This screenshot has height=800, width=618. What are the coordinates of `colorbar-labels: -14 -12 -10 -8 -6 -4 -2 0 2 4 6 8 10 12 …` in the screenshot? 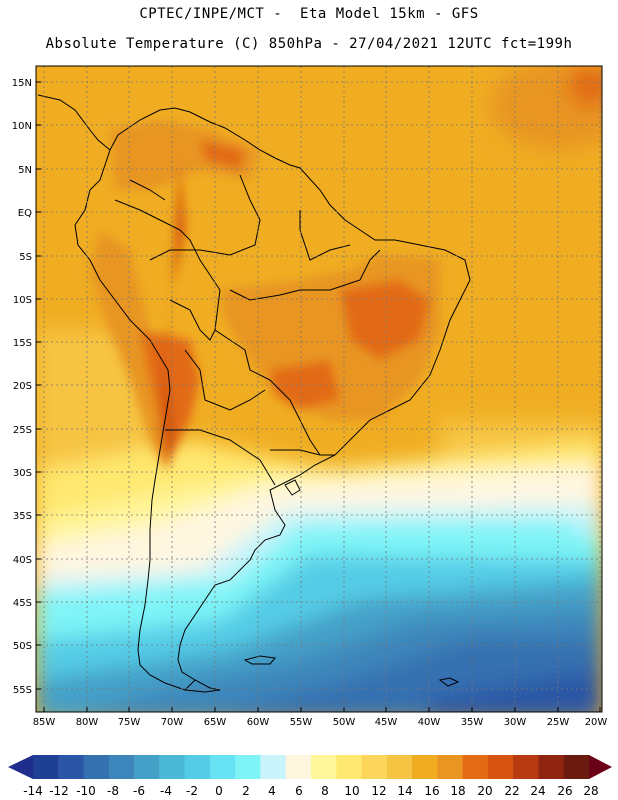 It's located at (310, 791).